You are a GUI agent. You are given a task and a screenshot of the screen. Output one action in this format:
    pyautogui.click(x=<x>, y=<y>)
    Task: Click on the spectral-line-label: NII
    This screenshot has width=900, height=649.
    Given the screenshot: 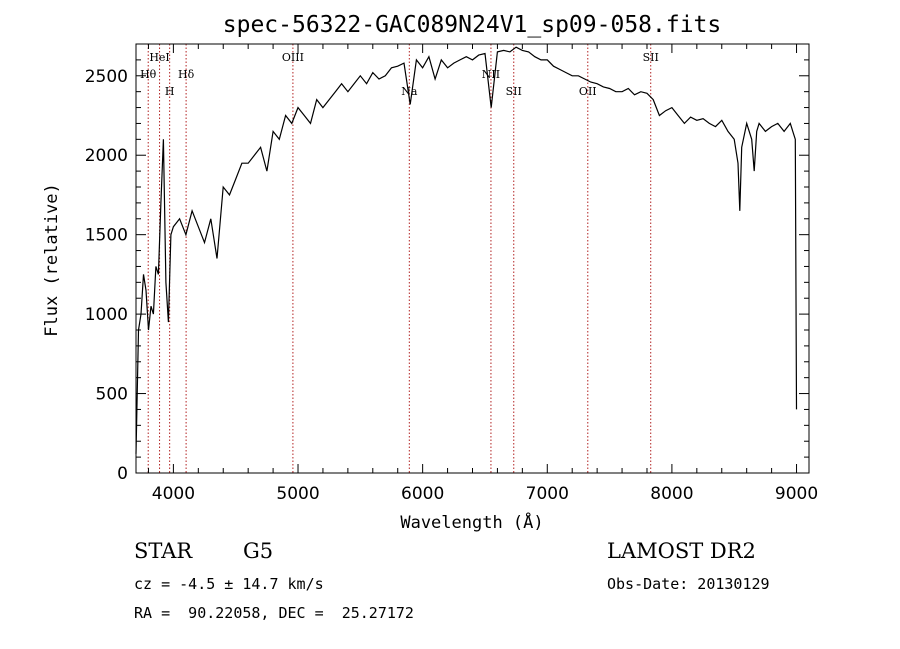 What is the action you would take?
    pyautogui.click(x=491, y=74)
    